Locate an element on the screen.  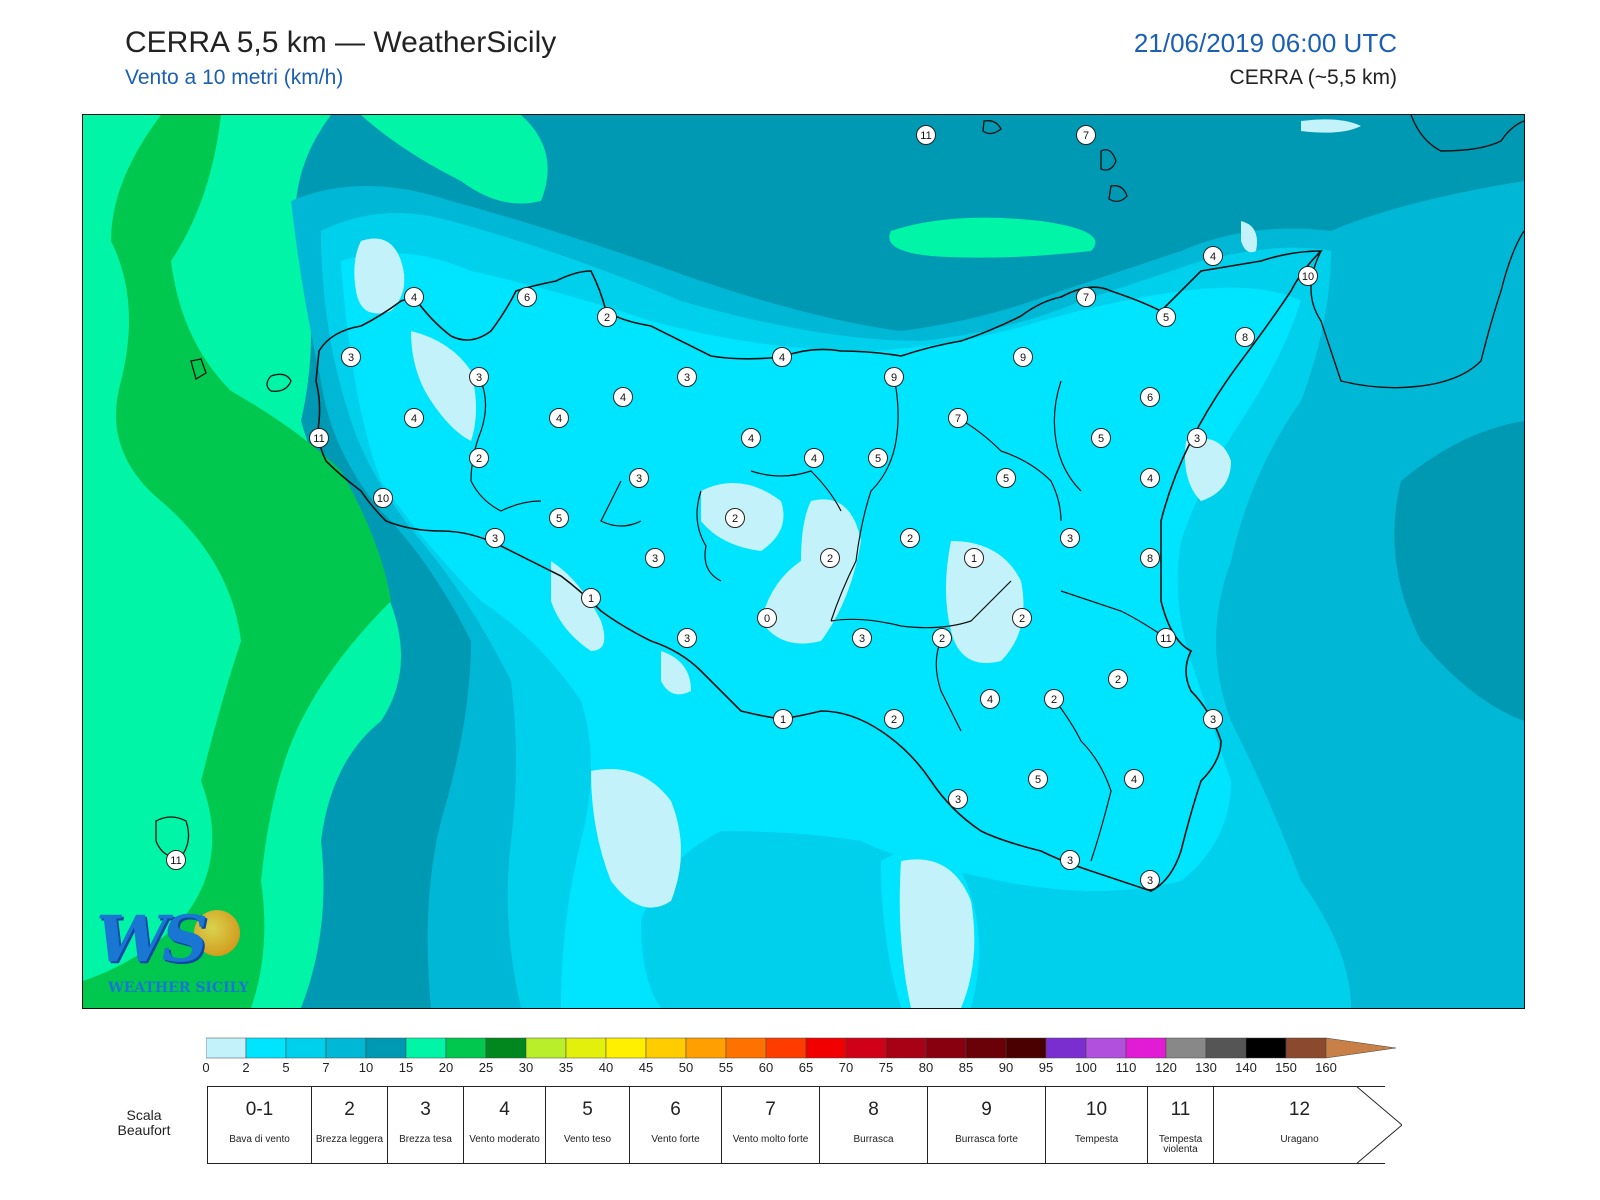
colorbar-tick: 55 is located at coordinates (726, 1067).